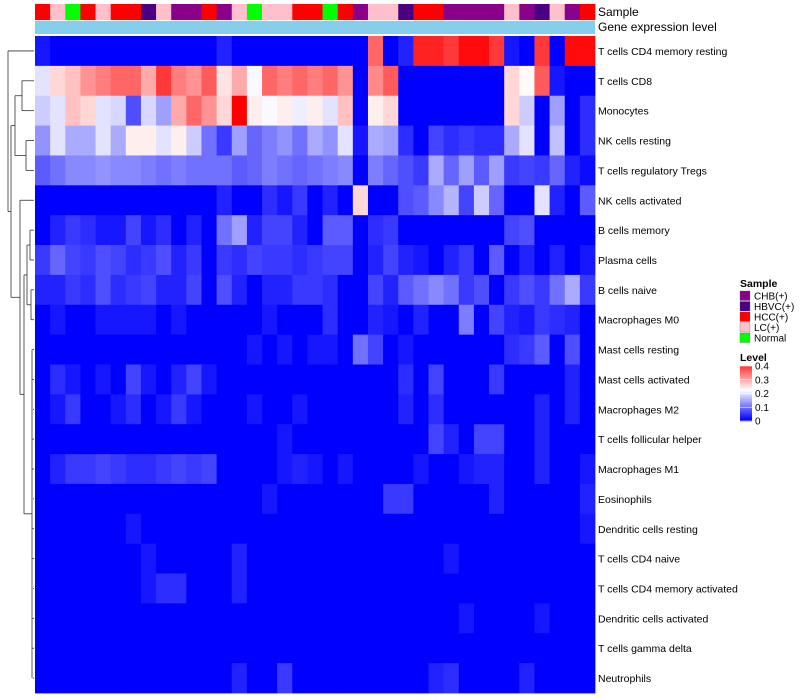 The width and height of the screenshot is (800, 700). I want to click on row-label: T cells gamma delta, so click(645, 649).